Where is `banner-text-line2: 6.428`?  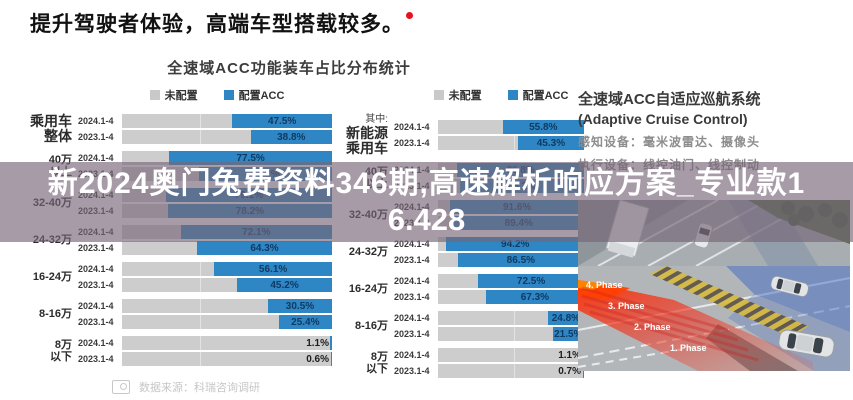
banner-text-line2: 6.428 is located at coordinates (426, 219).